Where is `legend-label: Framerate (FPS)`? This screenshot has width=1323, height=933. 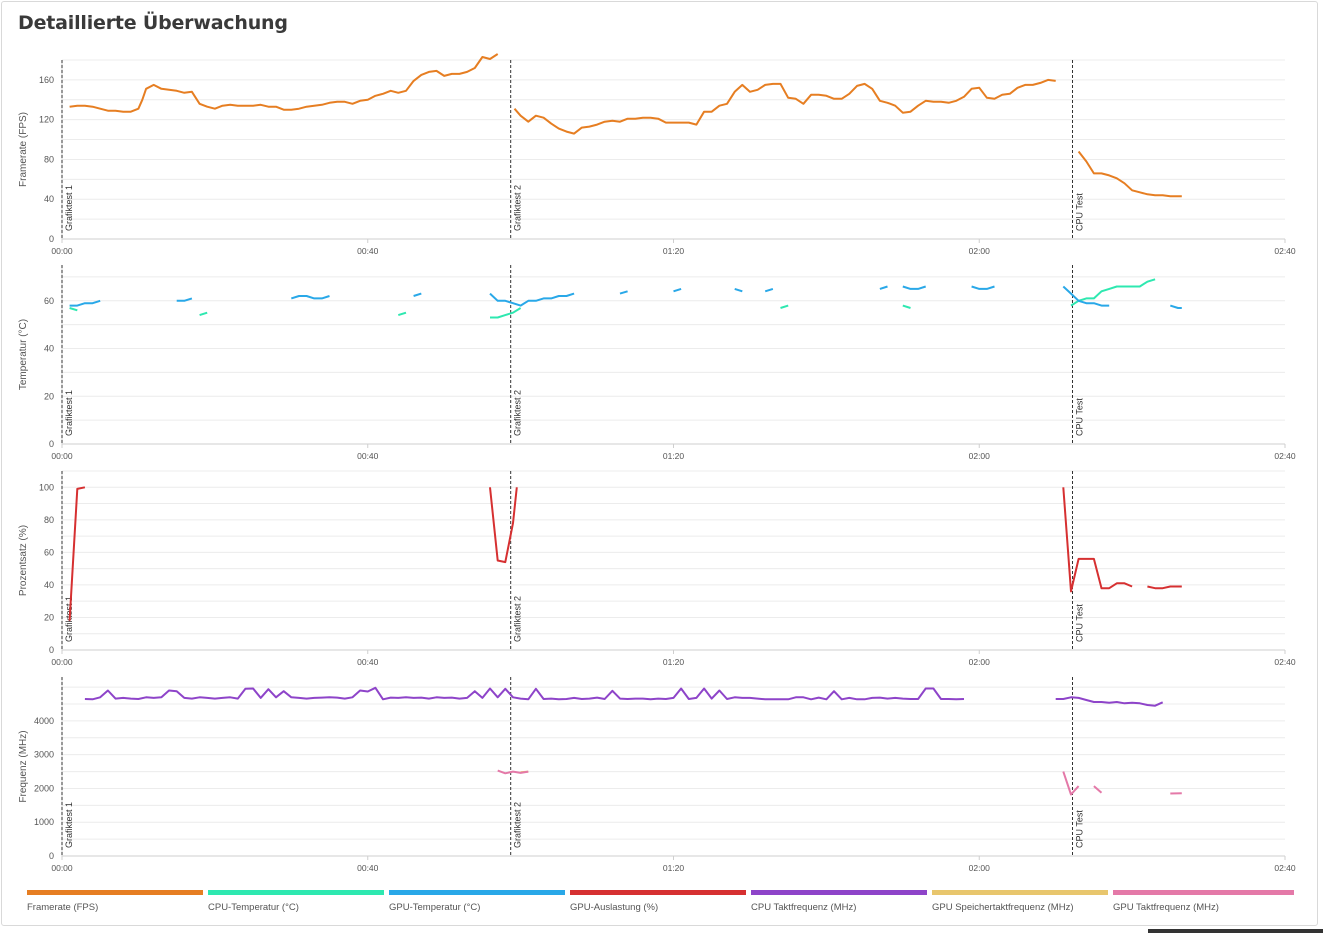
legend-label: Framerate (FPS) is located at coordinates (63, 907).